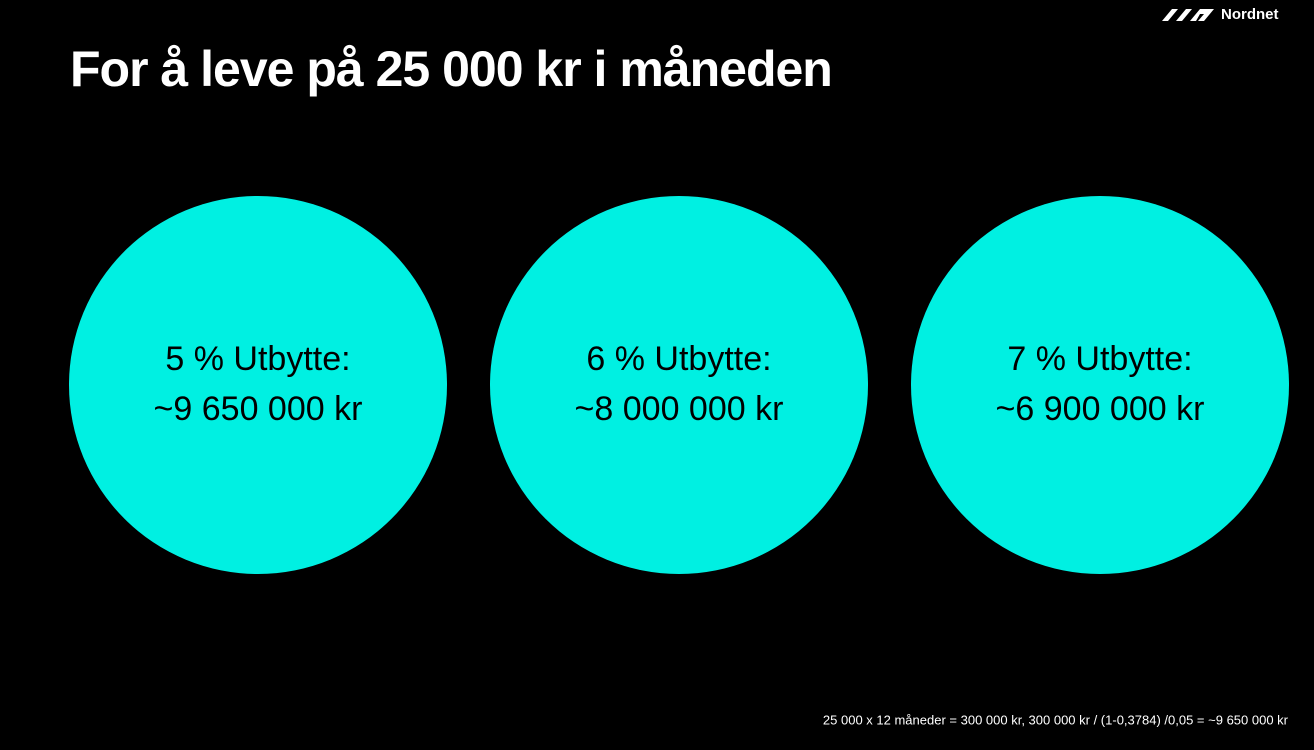  Describe the element at coordinates (258, 409) in the screenshot. I see `circle-value: ~9 650 000 kr` at that location.